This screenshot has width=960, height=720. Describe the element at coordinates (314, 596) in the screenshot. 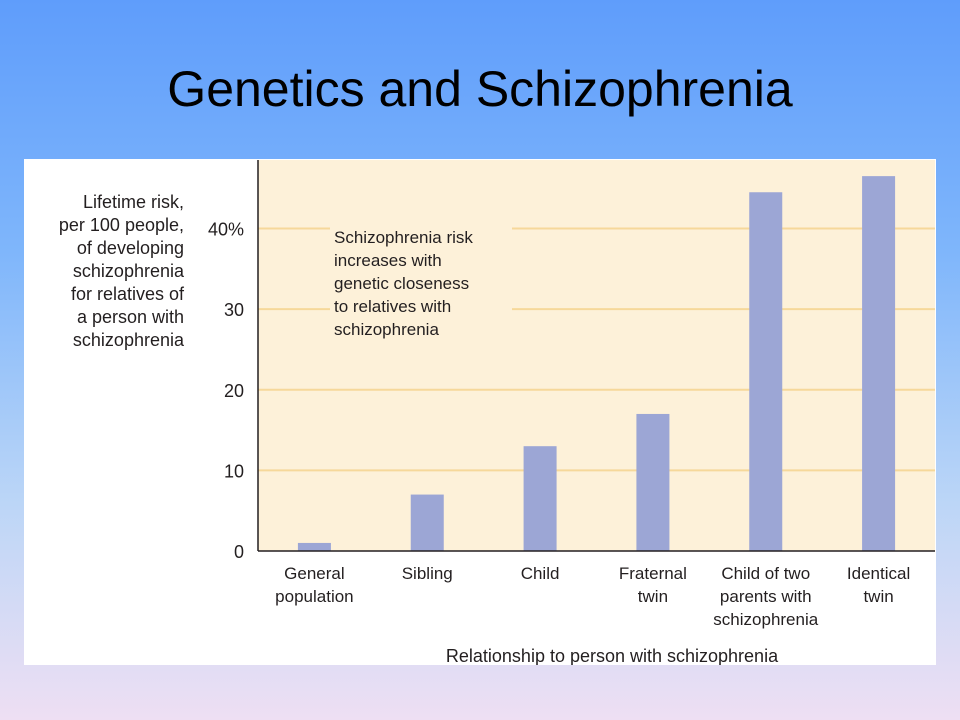

I see `x-tick-label-0-1: population` at that location.